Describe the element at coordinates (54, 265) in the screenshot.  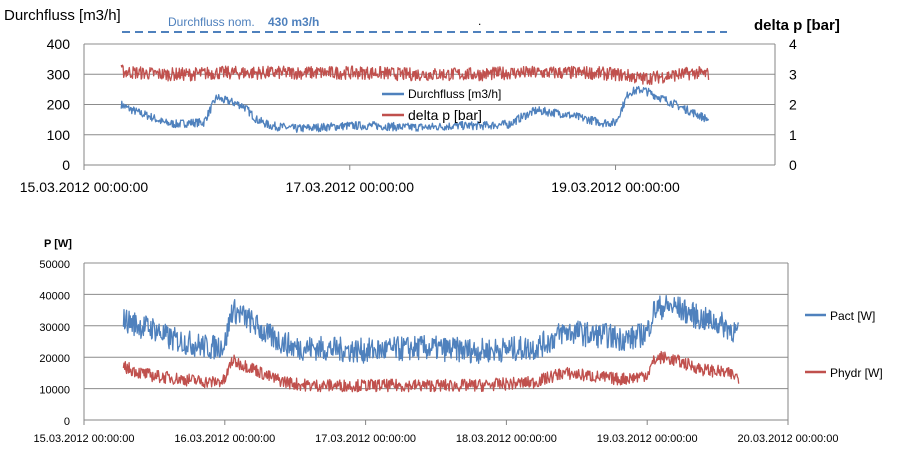
I see `y-tick-label: 50000` at that location.